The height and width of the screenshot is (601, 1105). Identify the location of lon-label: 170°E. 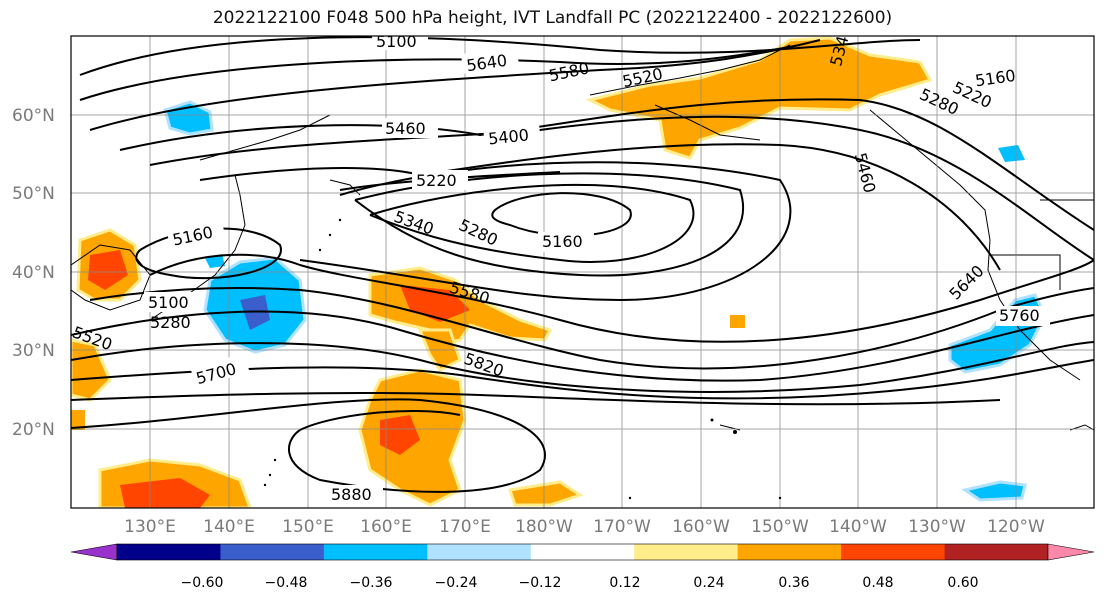
(465, 527).